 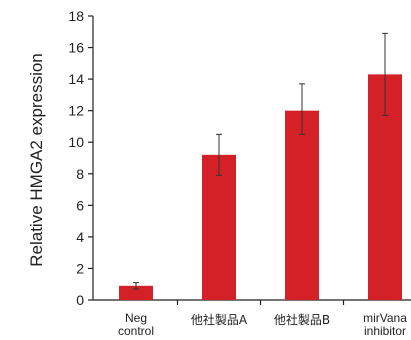 I want to click on y-tick-label-14: 14, so click(x=76, y=79).